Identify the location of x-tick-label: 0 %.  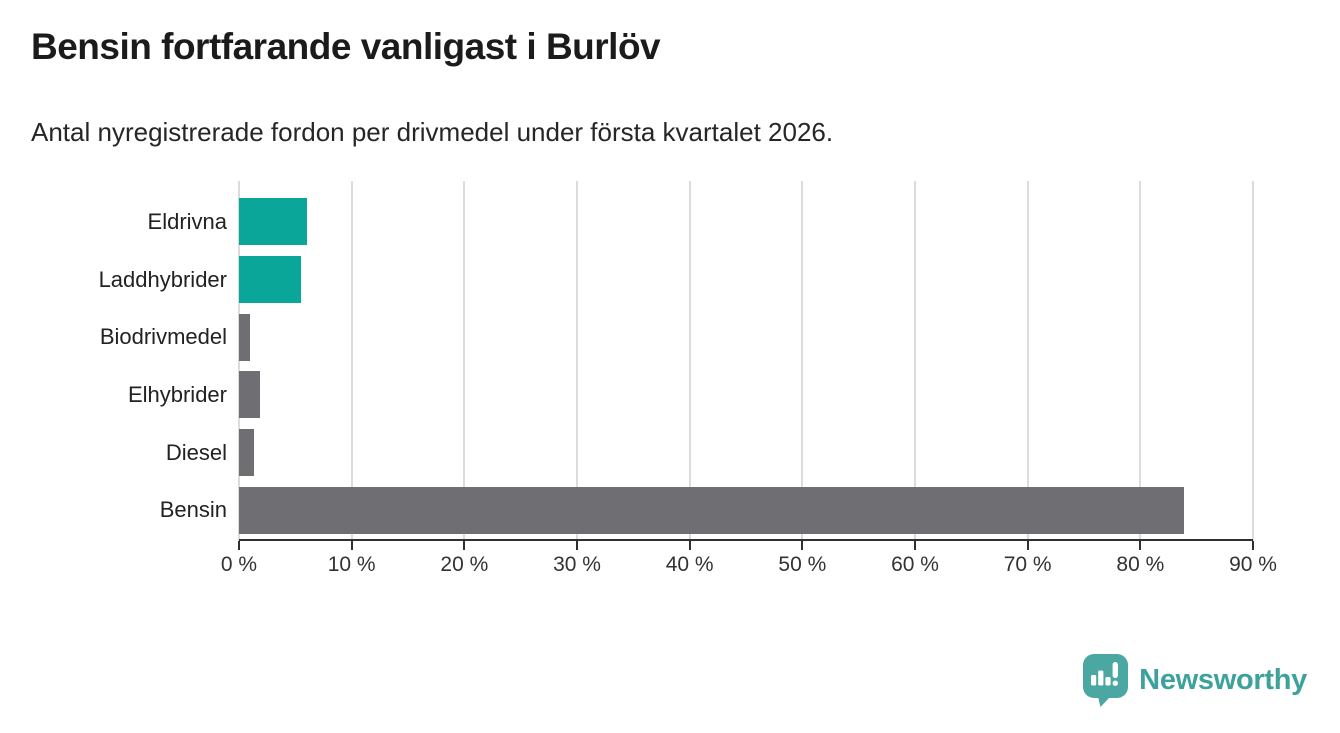
(239, 564).